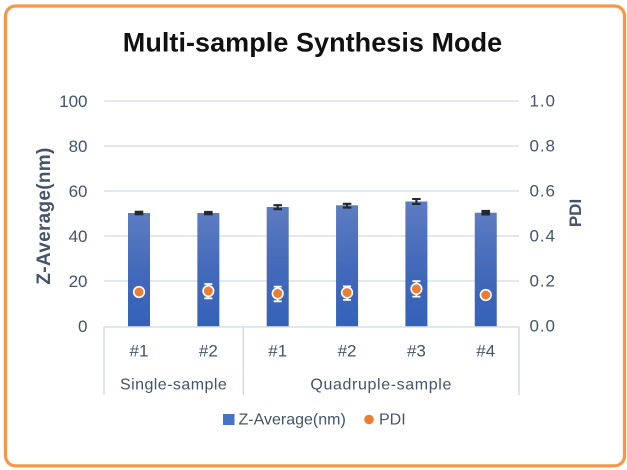  Describe the element at coordinates (78, 191) in the screenshot. I see `svg-text: 60` at that location.